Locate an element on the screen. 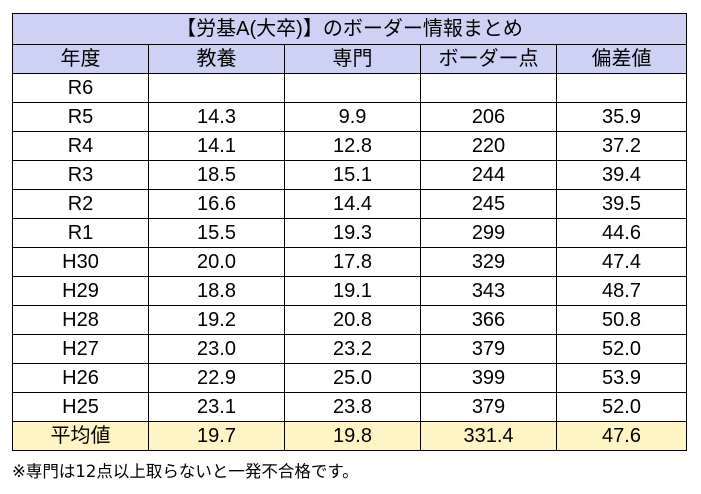 The height and width of the screenshot is (494, 701). cell-specialty: 23.2 is located at coordinates (352, 349).